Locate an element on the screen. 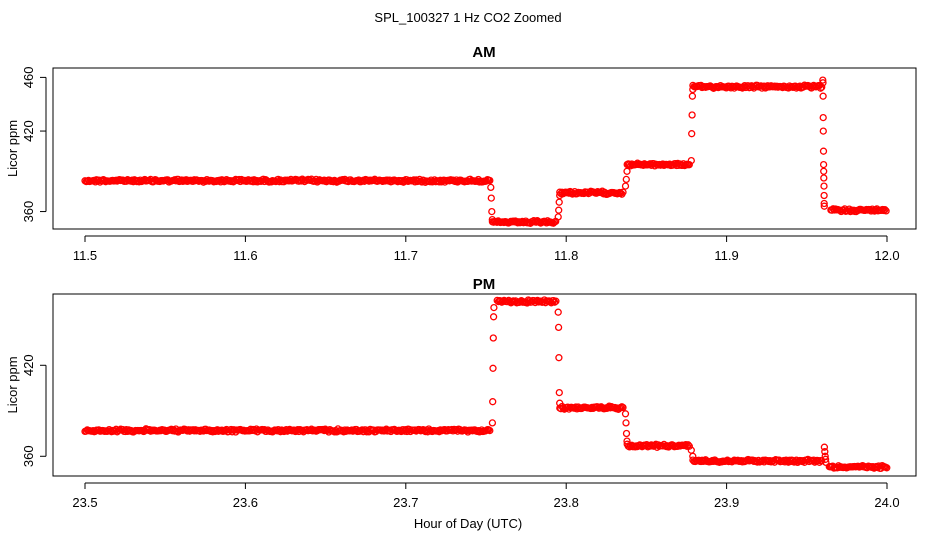 The height and width of the screenshot is (540, 936). am-x-tick-label: 11.9 is located at coordinates (726, 255).